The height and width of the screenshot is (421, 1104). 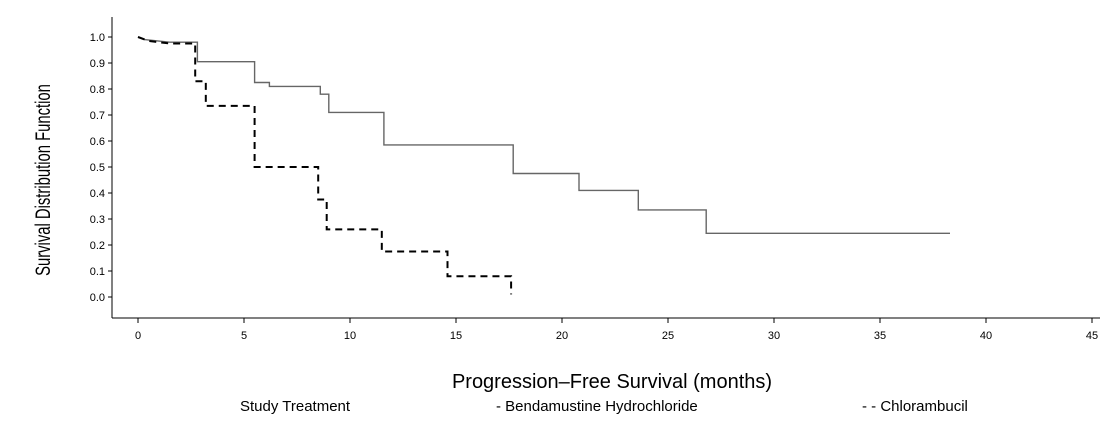 I want to click on y-tick-label: 0.3, so click(x=97, y=220).